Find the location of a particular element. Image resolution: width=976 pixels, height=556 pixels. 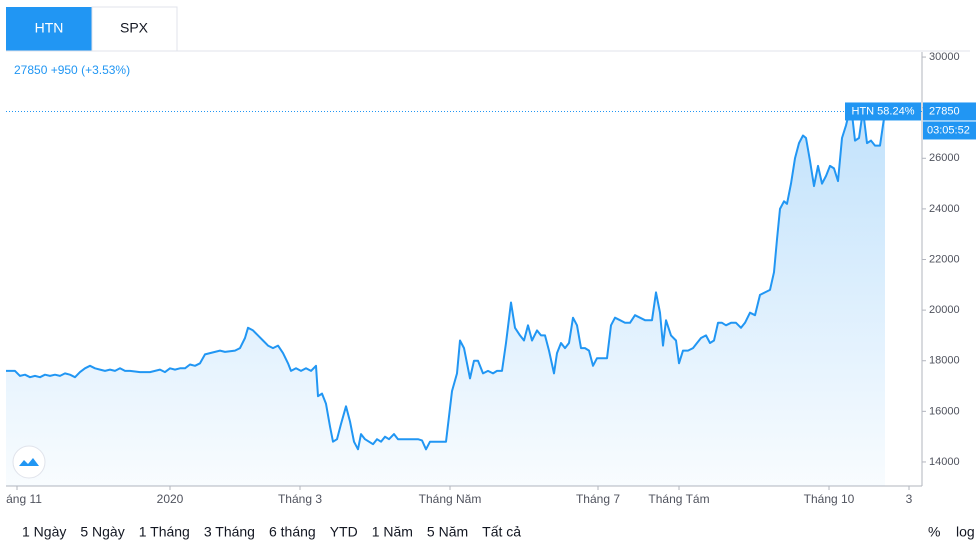

tab-label: SPX is located at coordinates (134, 28).